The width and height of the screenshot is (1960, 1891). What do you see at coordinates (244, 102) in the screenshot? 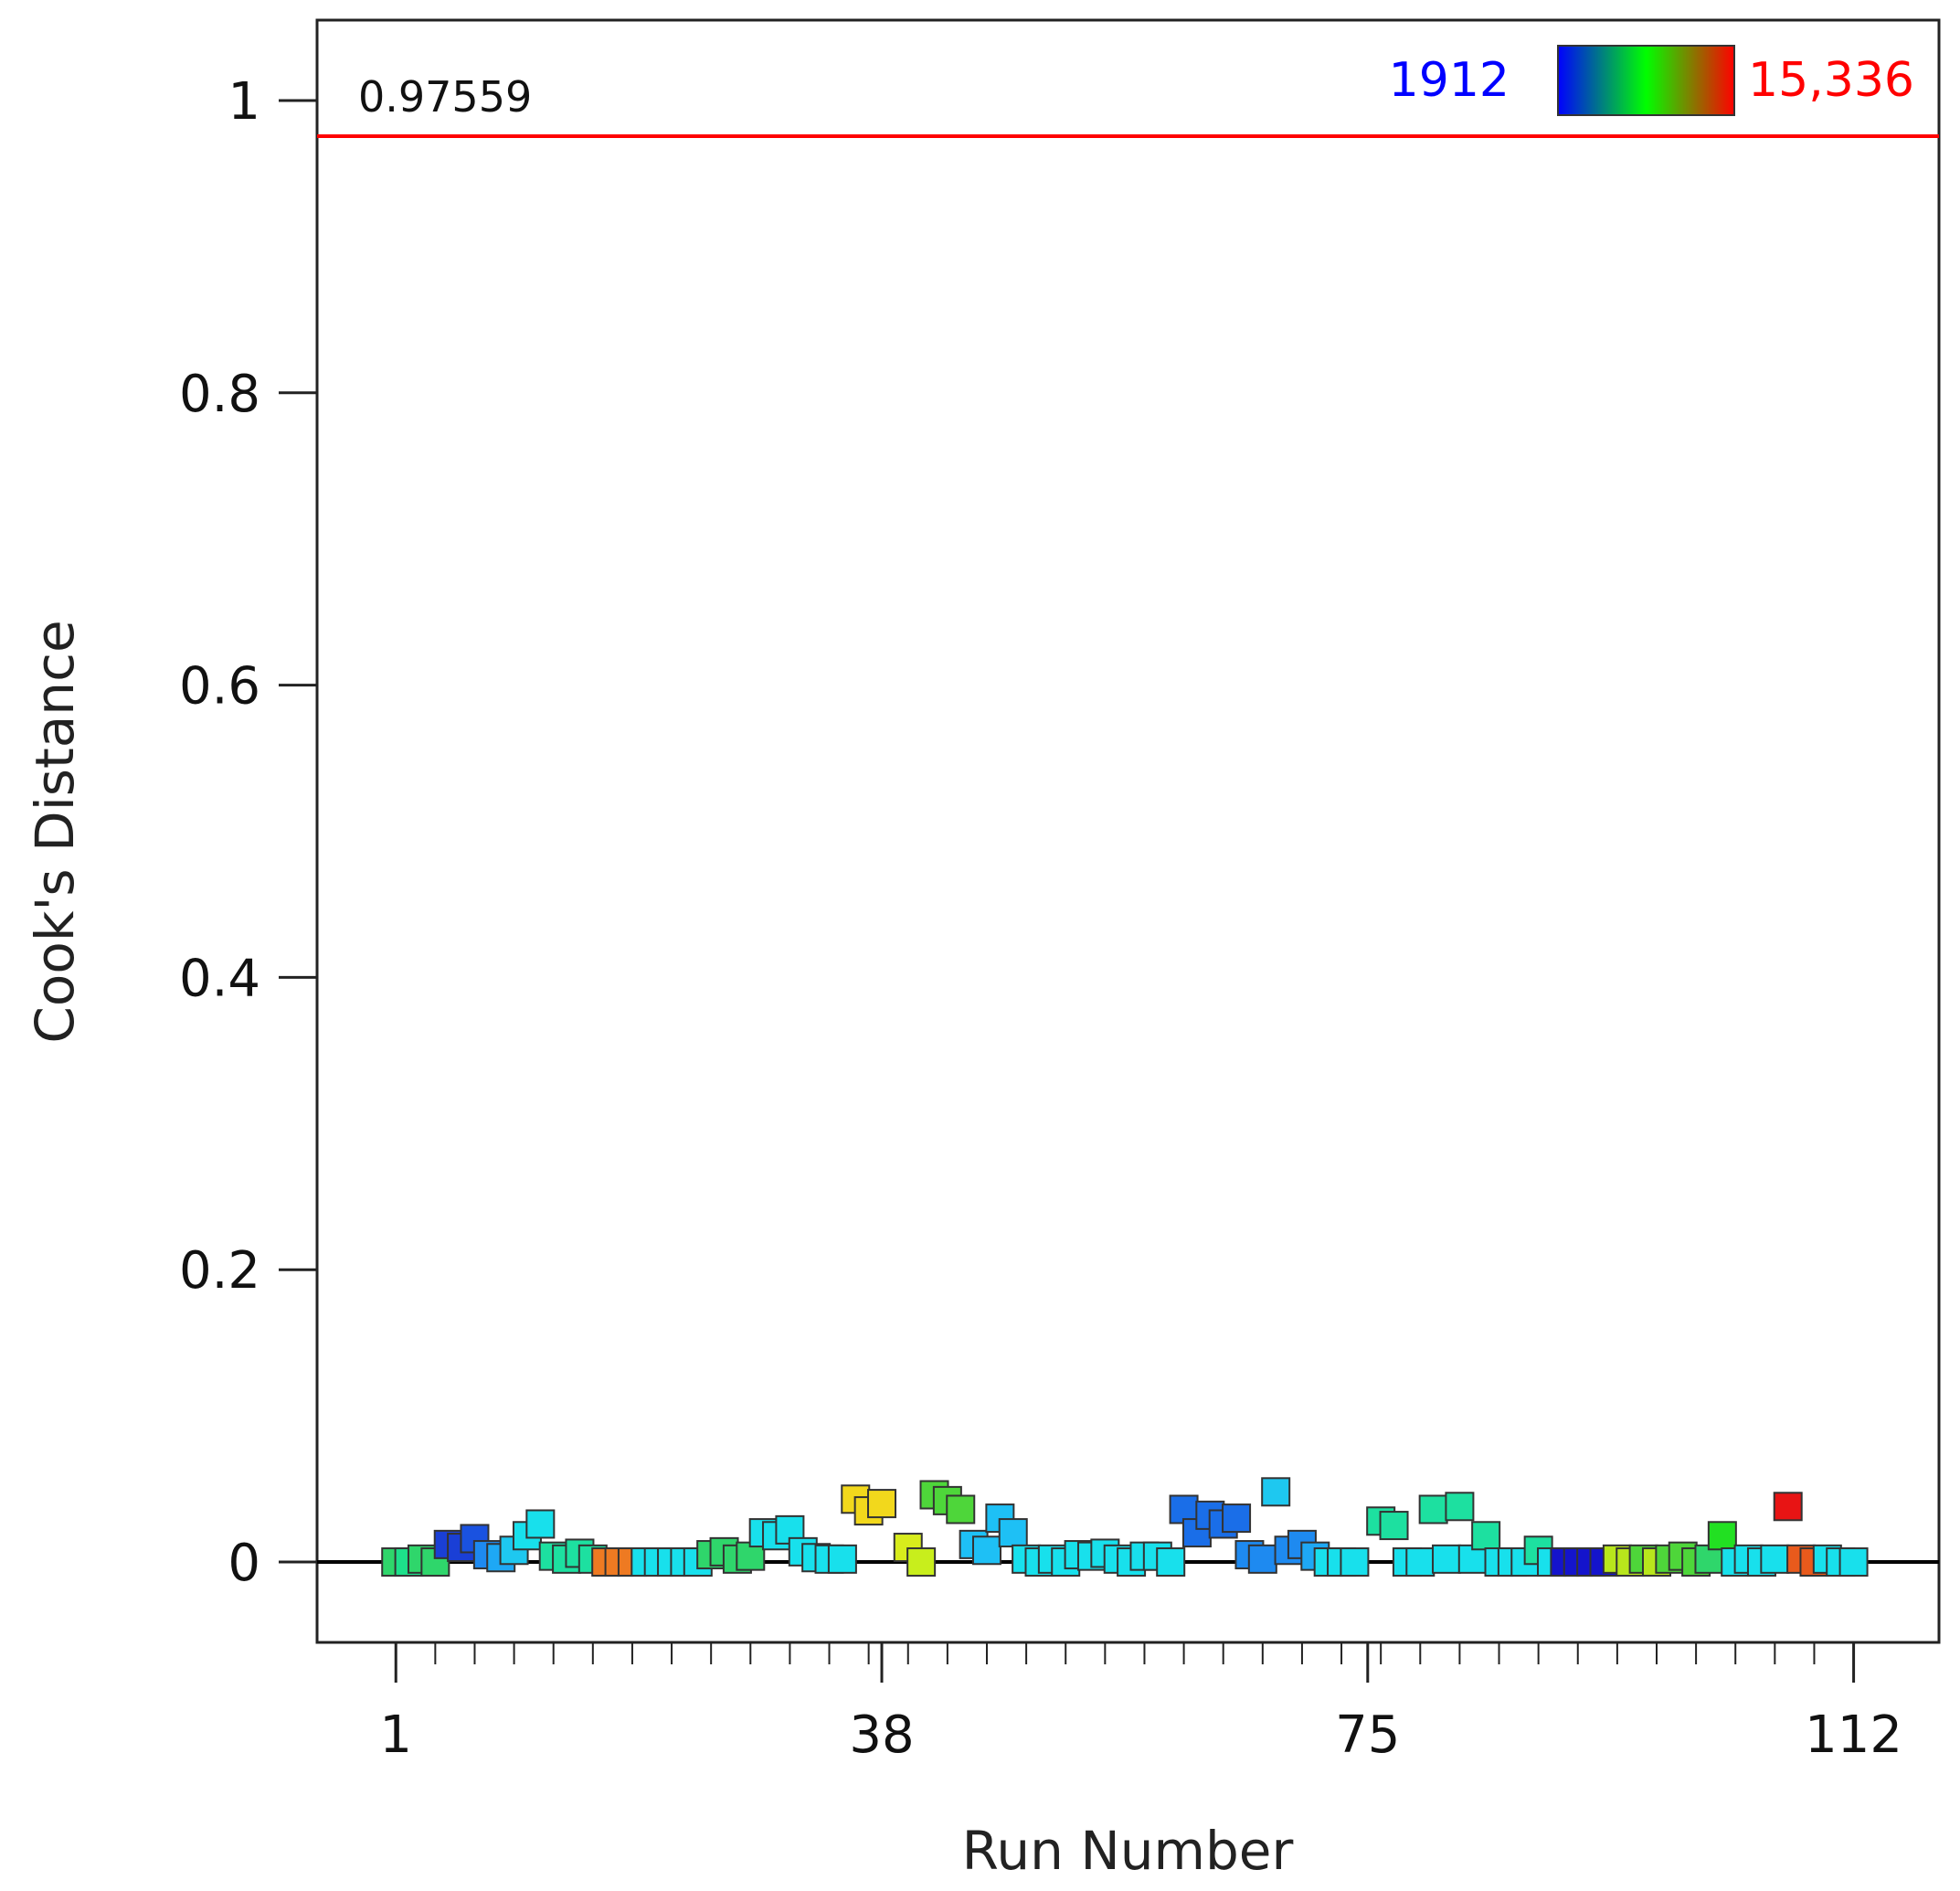
I see `y-tick-label: 1` at bounding box center [244, 102].